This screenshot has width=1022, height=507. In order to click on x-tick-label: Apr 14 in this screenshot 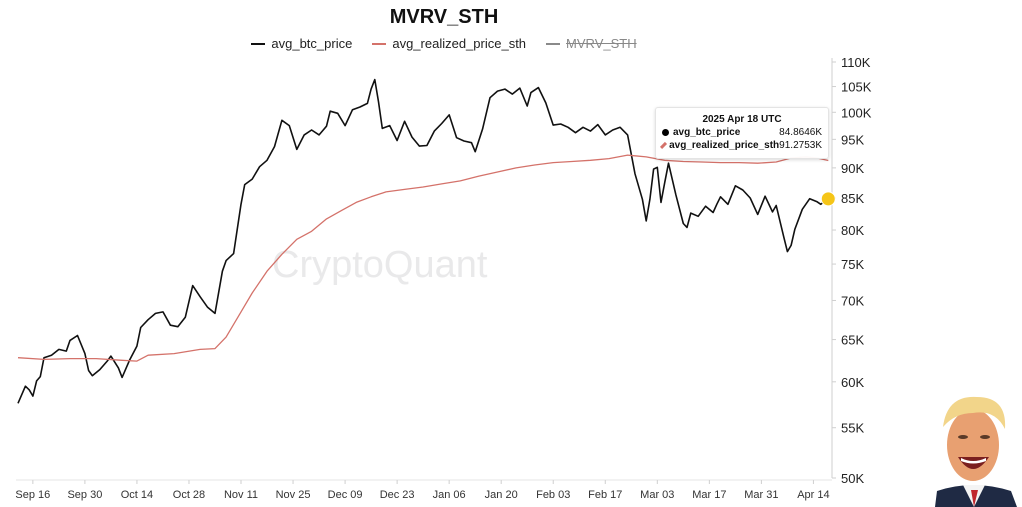, I will do `click(813, 495)`.